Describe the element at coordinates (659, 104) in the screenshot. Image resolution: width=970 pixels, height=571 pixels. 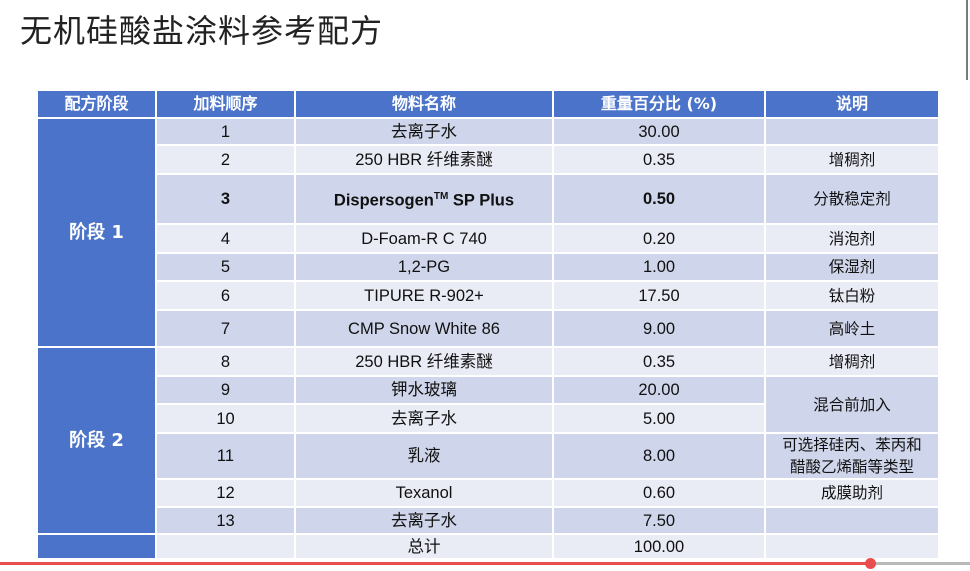
I see `header-weight: 重量百分比 (%)` at that location.